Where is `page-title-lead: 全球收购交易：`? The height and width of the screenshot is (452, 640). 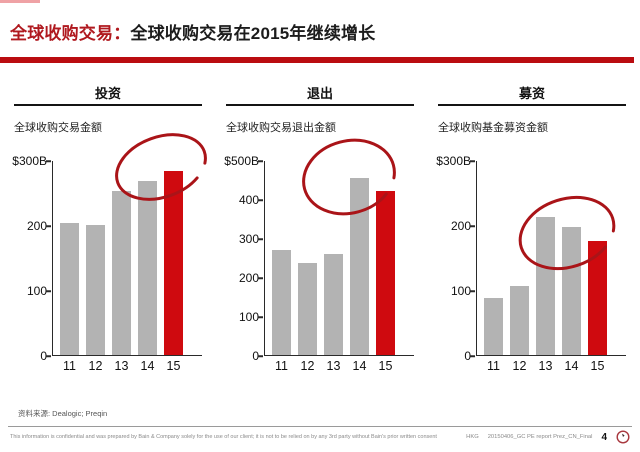 page-title-lead: 全球收购交易： is located at coordinates (70, 33).